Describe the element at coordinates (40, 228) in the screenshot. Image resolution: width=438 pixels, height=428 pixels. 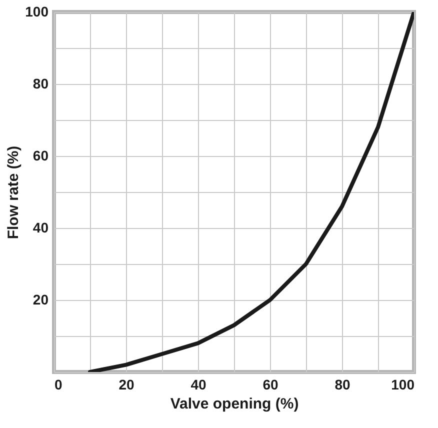
I see `y-tick-label: 40` at that location.